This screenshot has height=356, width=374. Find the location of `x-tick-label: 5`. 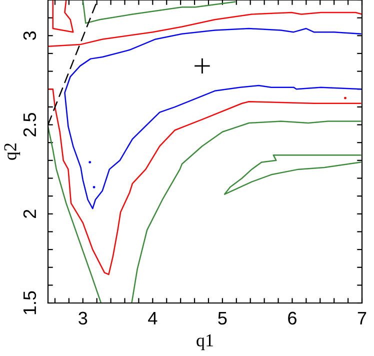

x-tick-label: 5 is located at coordinates (222, 318).